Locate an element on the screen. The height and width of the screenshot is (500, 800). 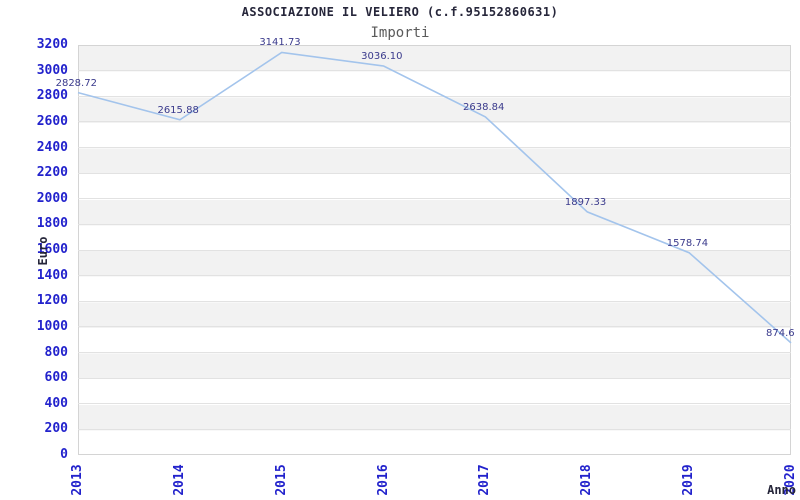
data-point-label: 1897.33 is located at coordinates (585, 202).